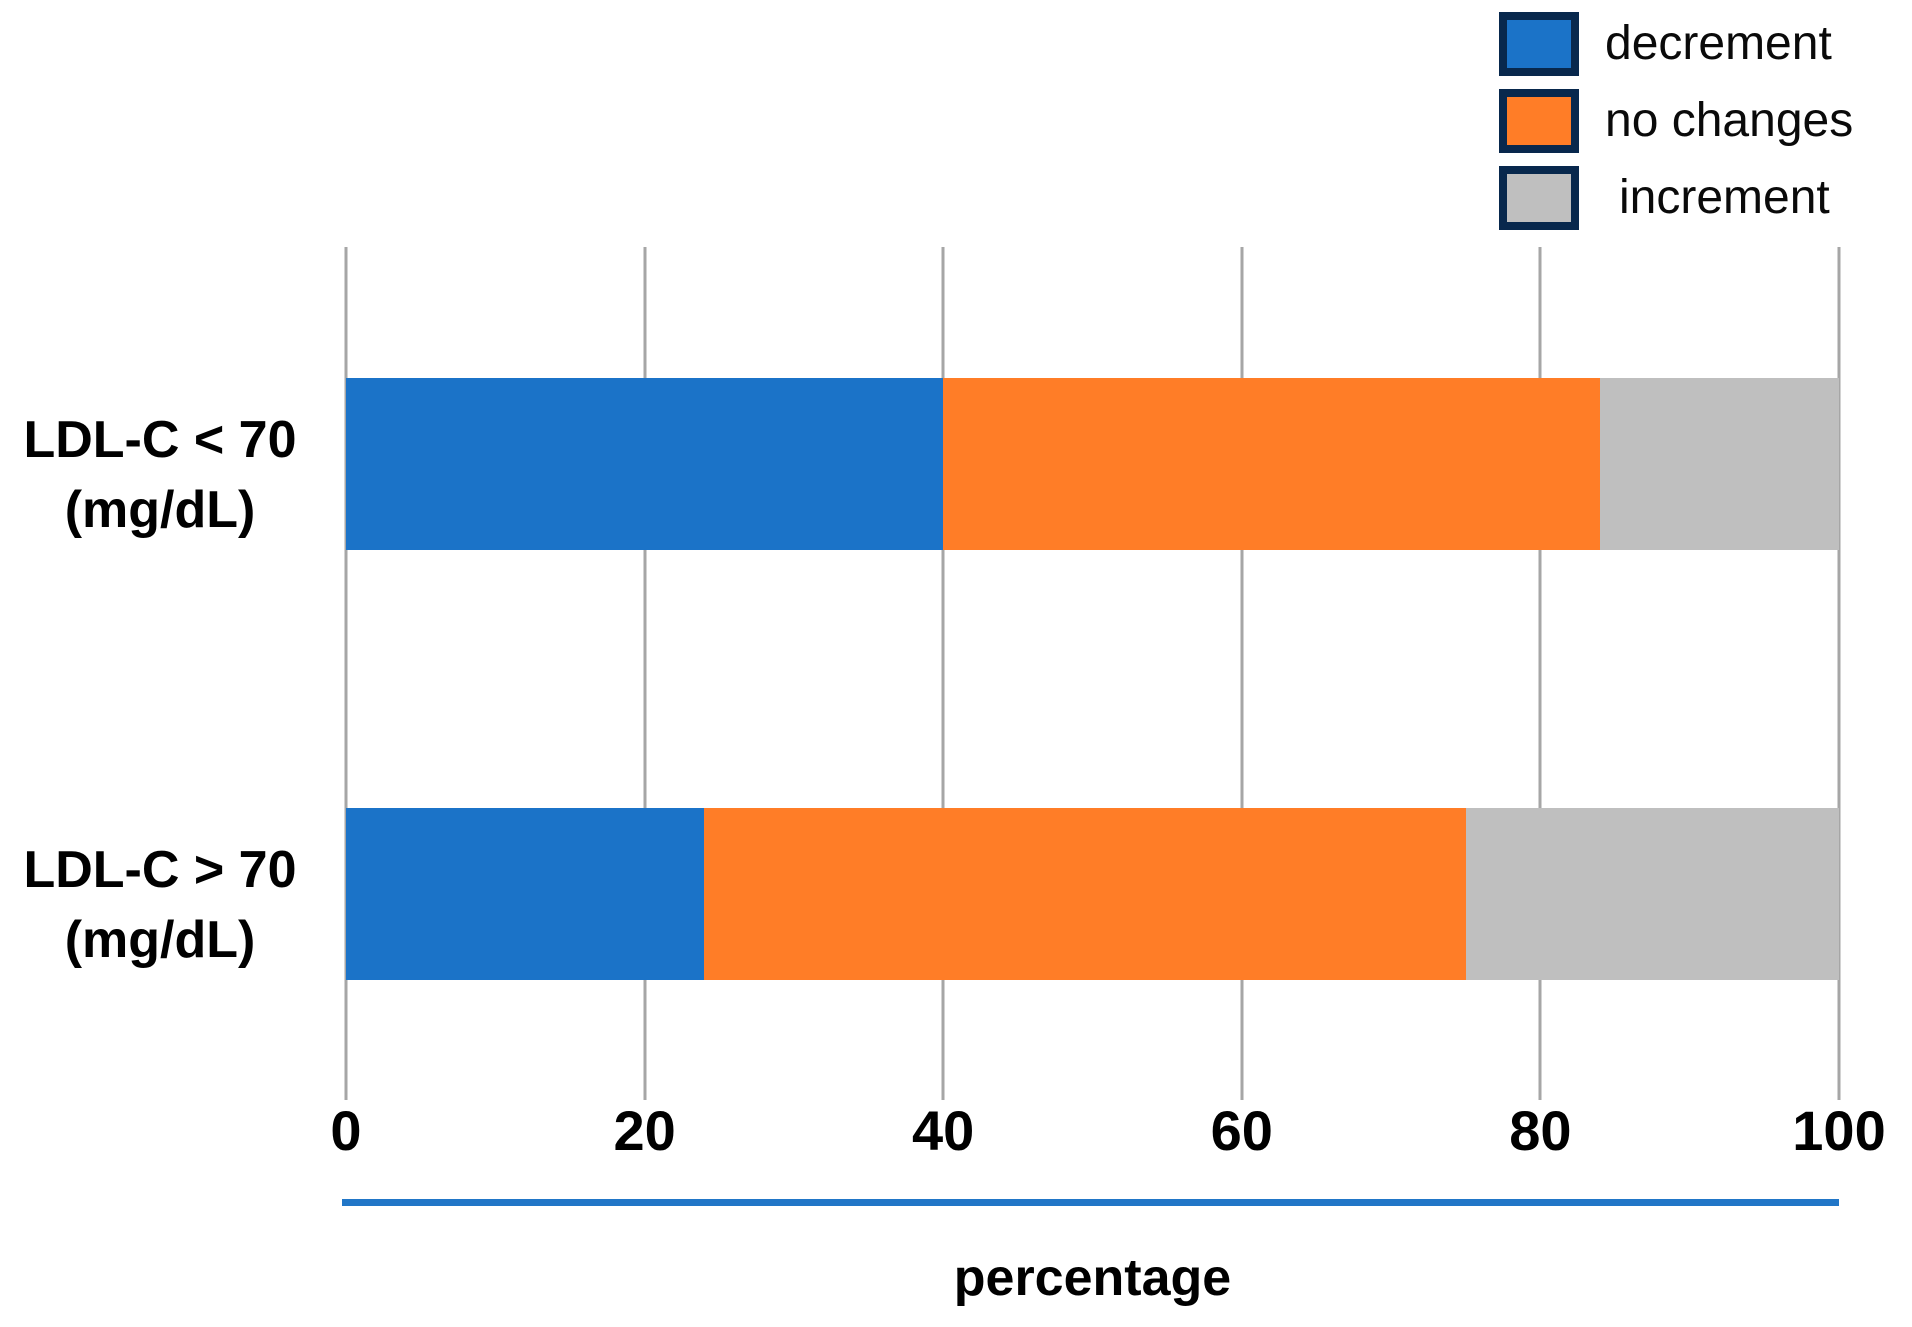 The image size is (1912, 1327). Describe the element at coordinates (1729, 120) in the screenshot. I see `legend-label: no changes` at that location.